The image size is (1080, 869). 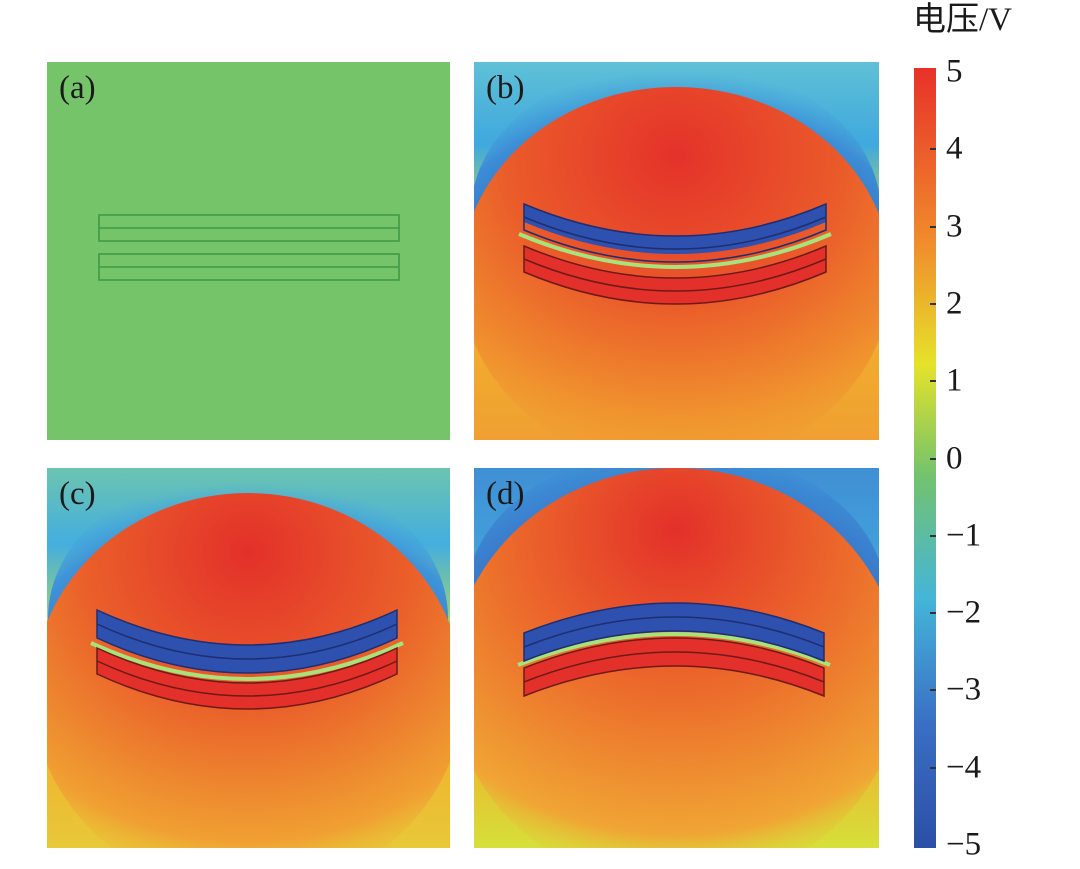 What do you see at coordinates (954, 458) in the screenshot?
I see `colorbar-tick-label: 0` at bounding box center [954, 458].